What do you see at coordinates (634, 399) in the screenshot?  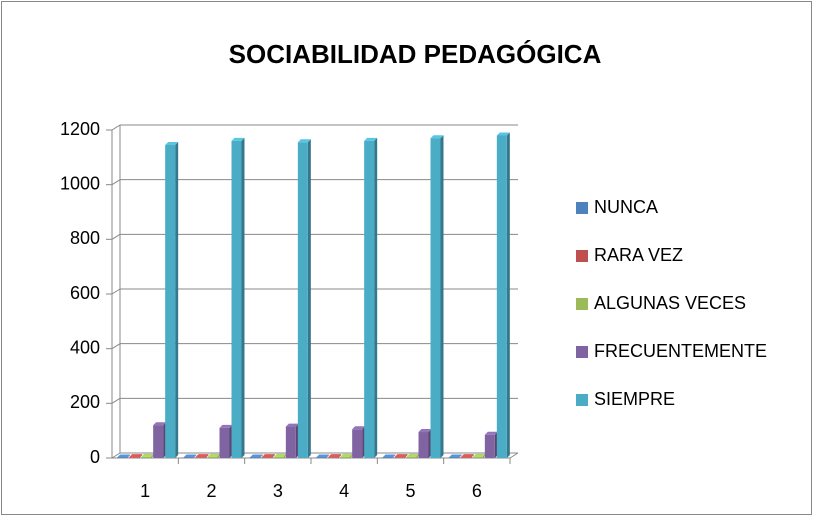 I see `legend-label: SIEMPRE` at bounding box center [634, 399].